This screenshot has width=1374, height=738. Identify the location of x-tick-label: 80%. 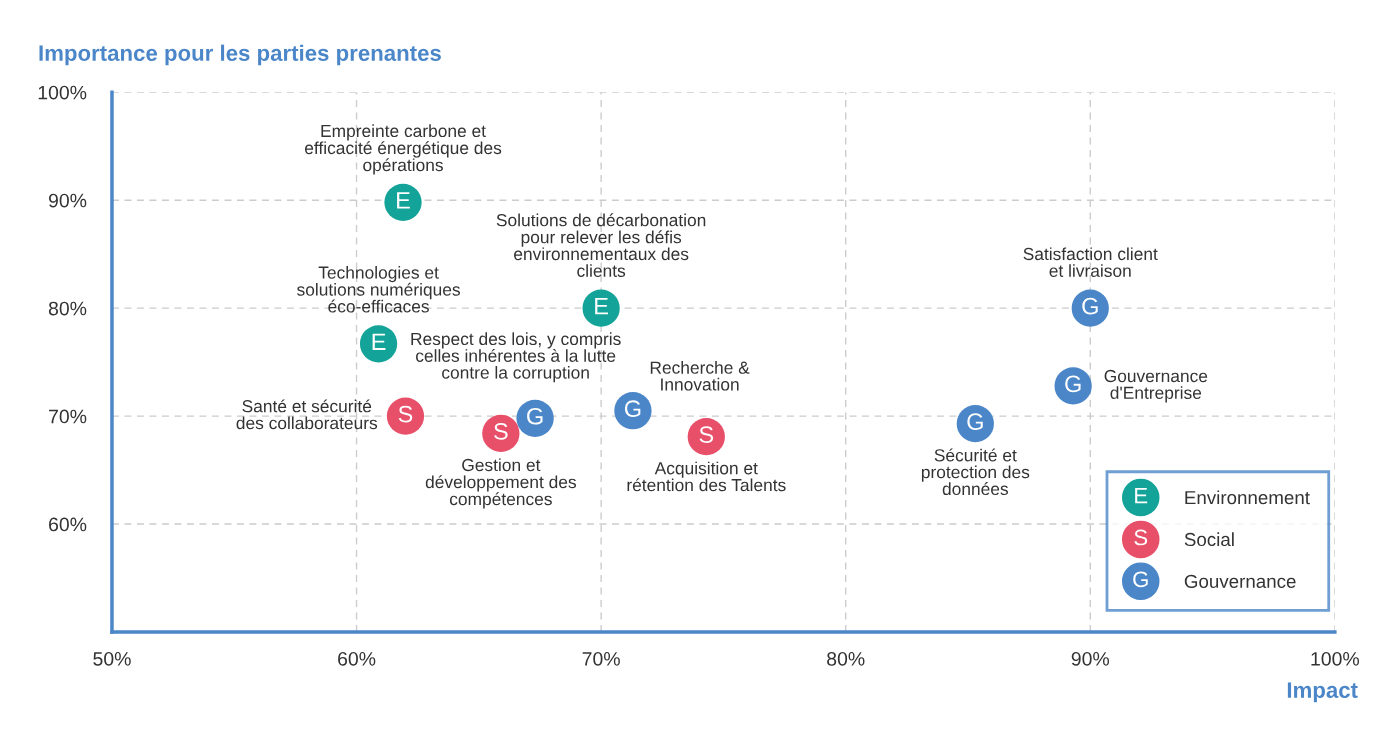
(846, 658).